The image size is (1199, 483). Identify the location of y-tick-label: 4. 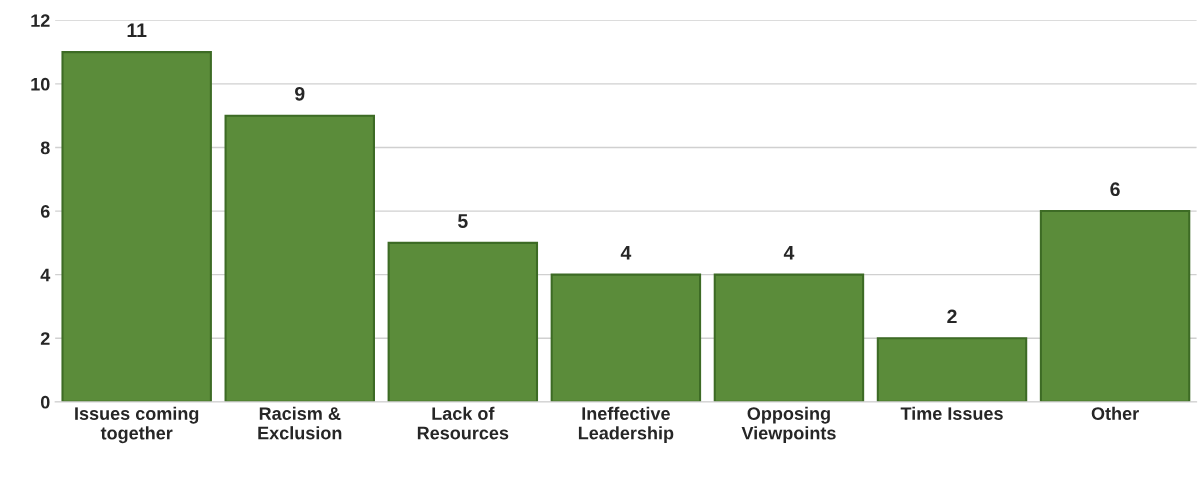
(45, 275).